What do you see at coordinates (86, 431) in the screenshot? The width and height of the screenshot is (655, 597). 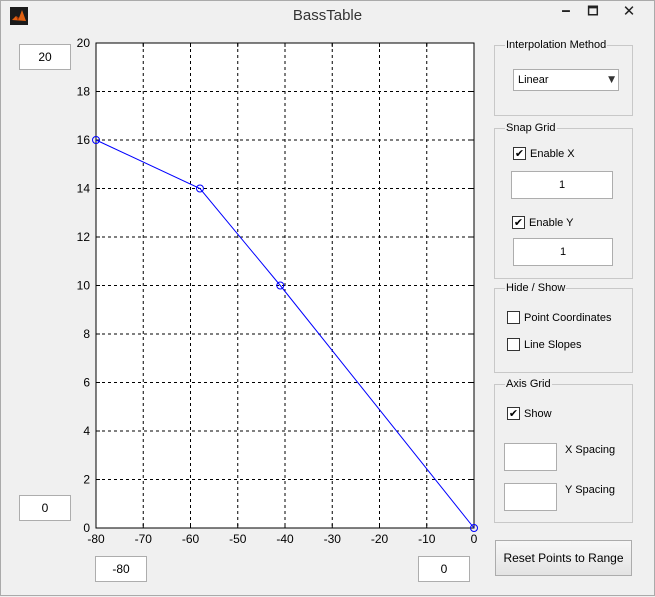 I see `y-tick-label: 4` at bounding box center [86, 431].